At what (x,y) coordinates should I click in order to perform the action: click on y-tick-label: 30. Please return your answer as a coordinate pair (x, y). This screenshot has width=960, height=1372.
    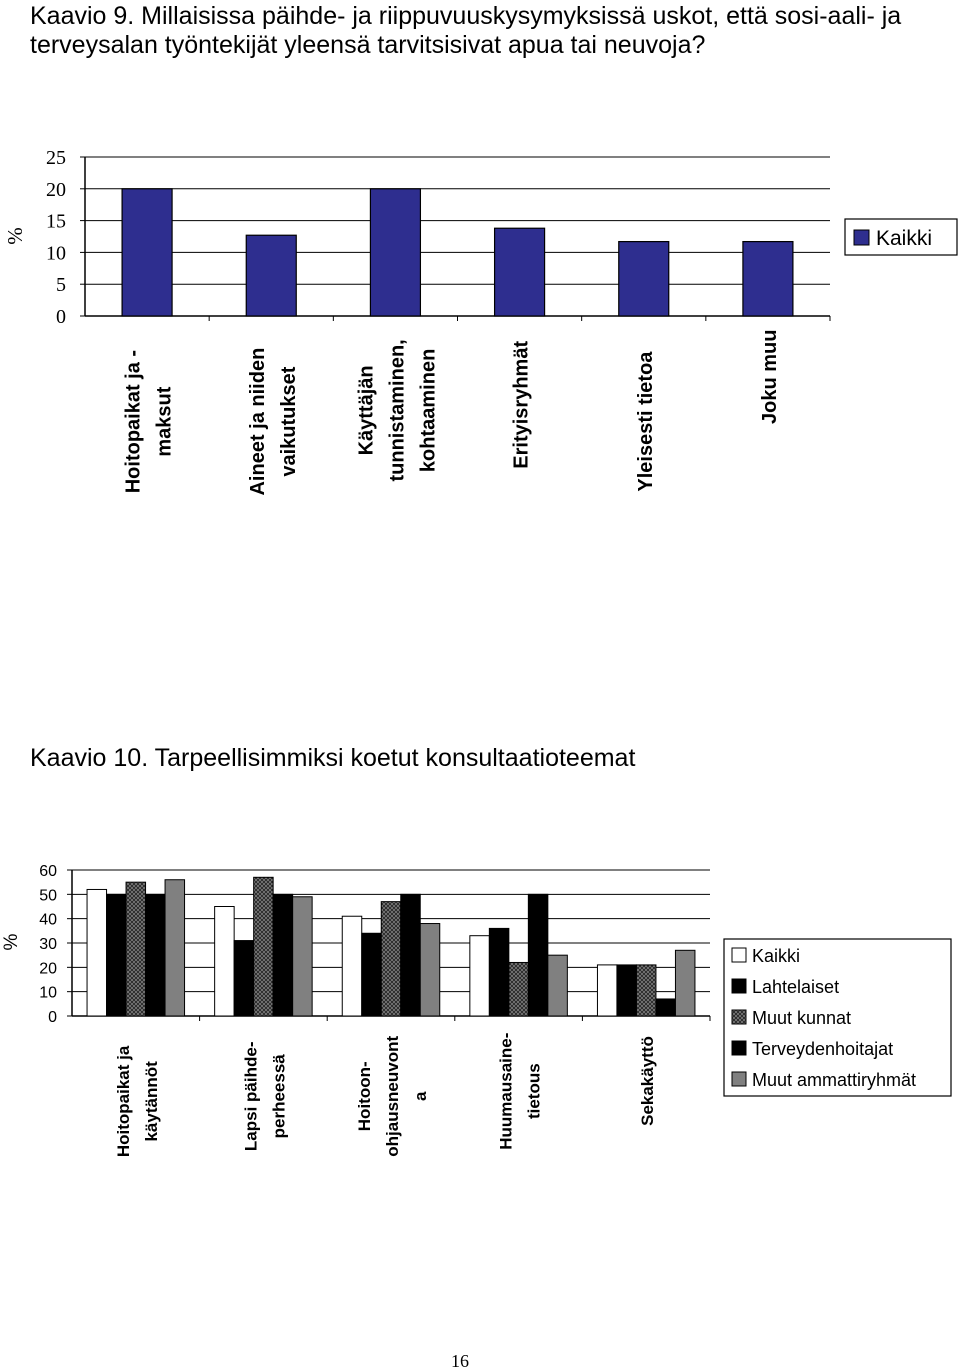
    Looking at the image, I should click on (48, 944).